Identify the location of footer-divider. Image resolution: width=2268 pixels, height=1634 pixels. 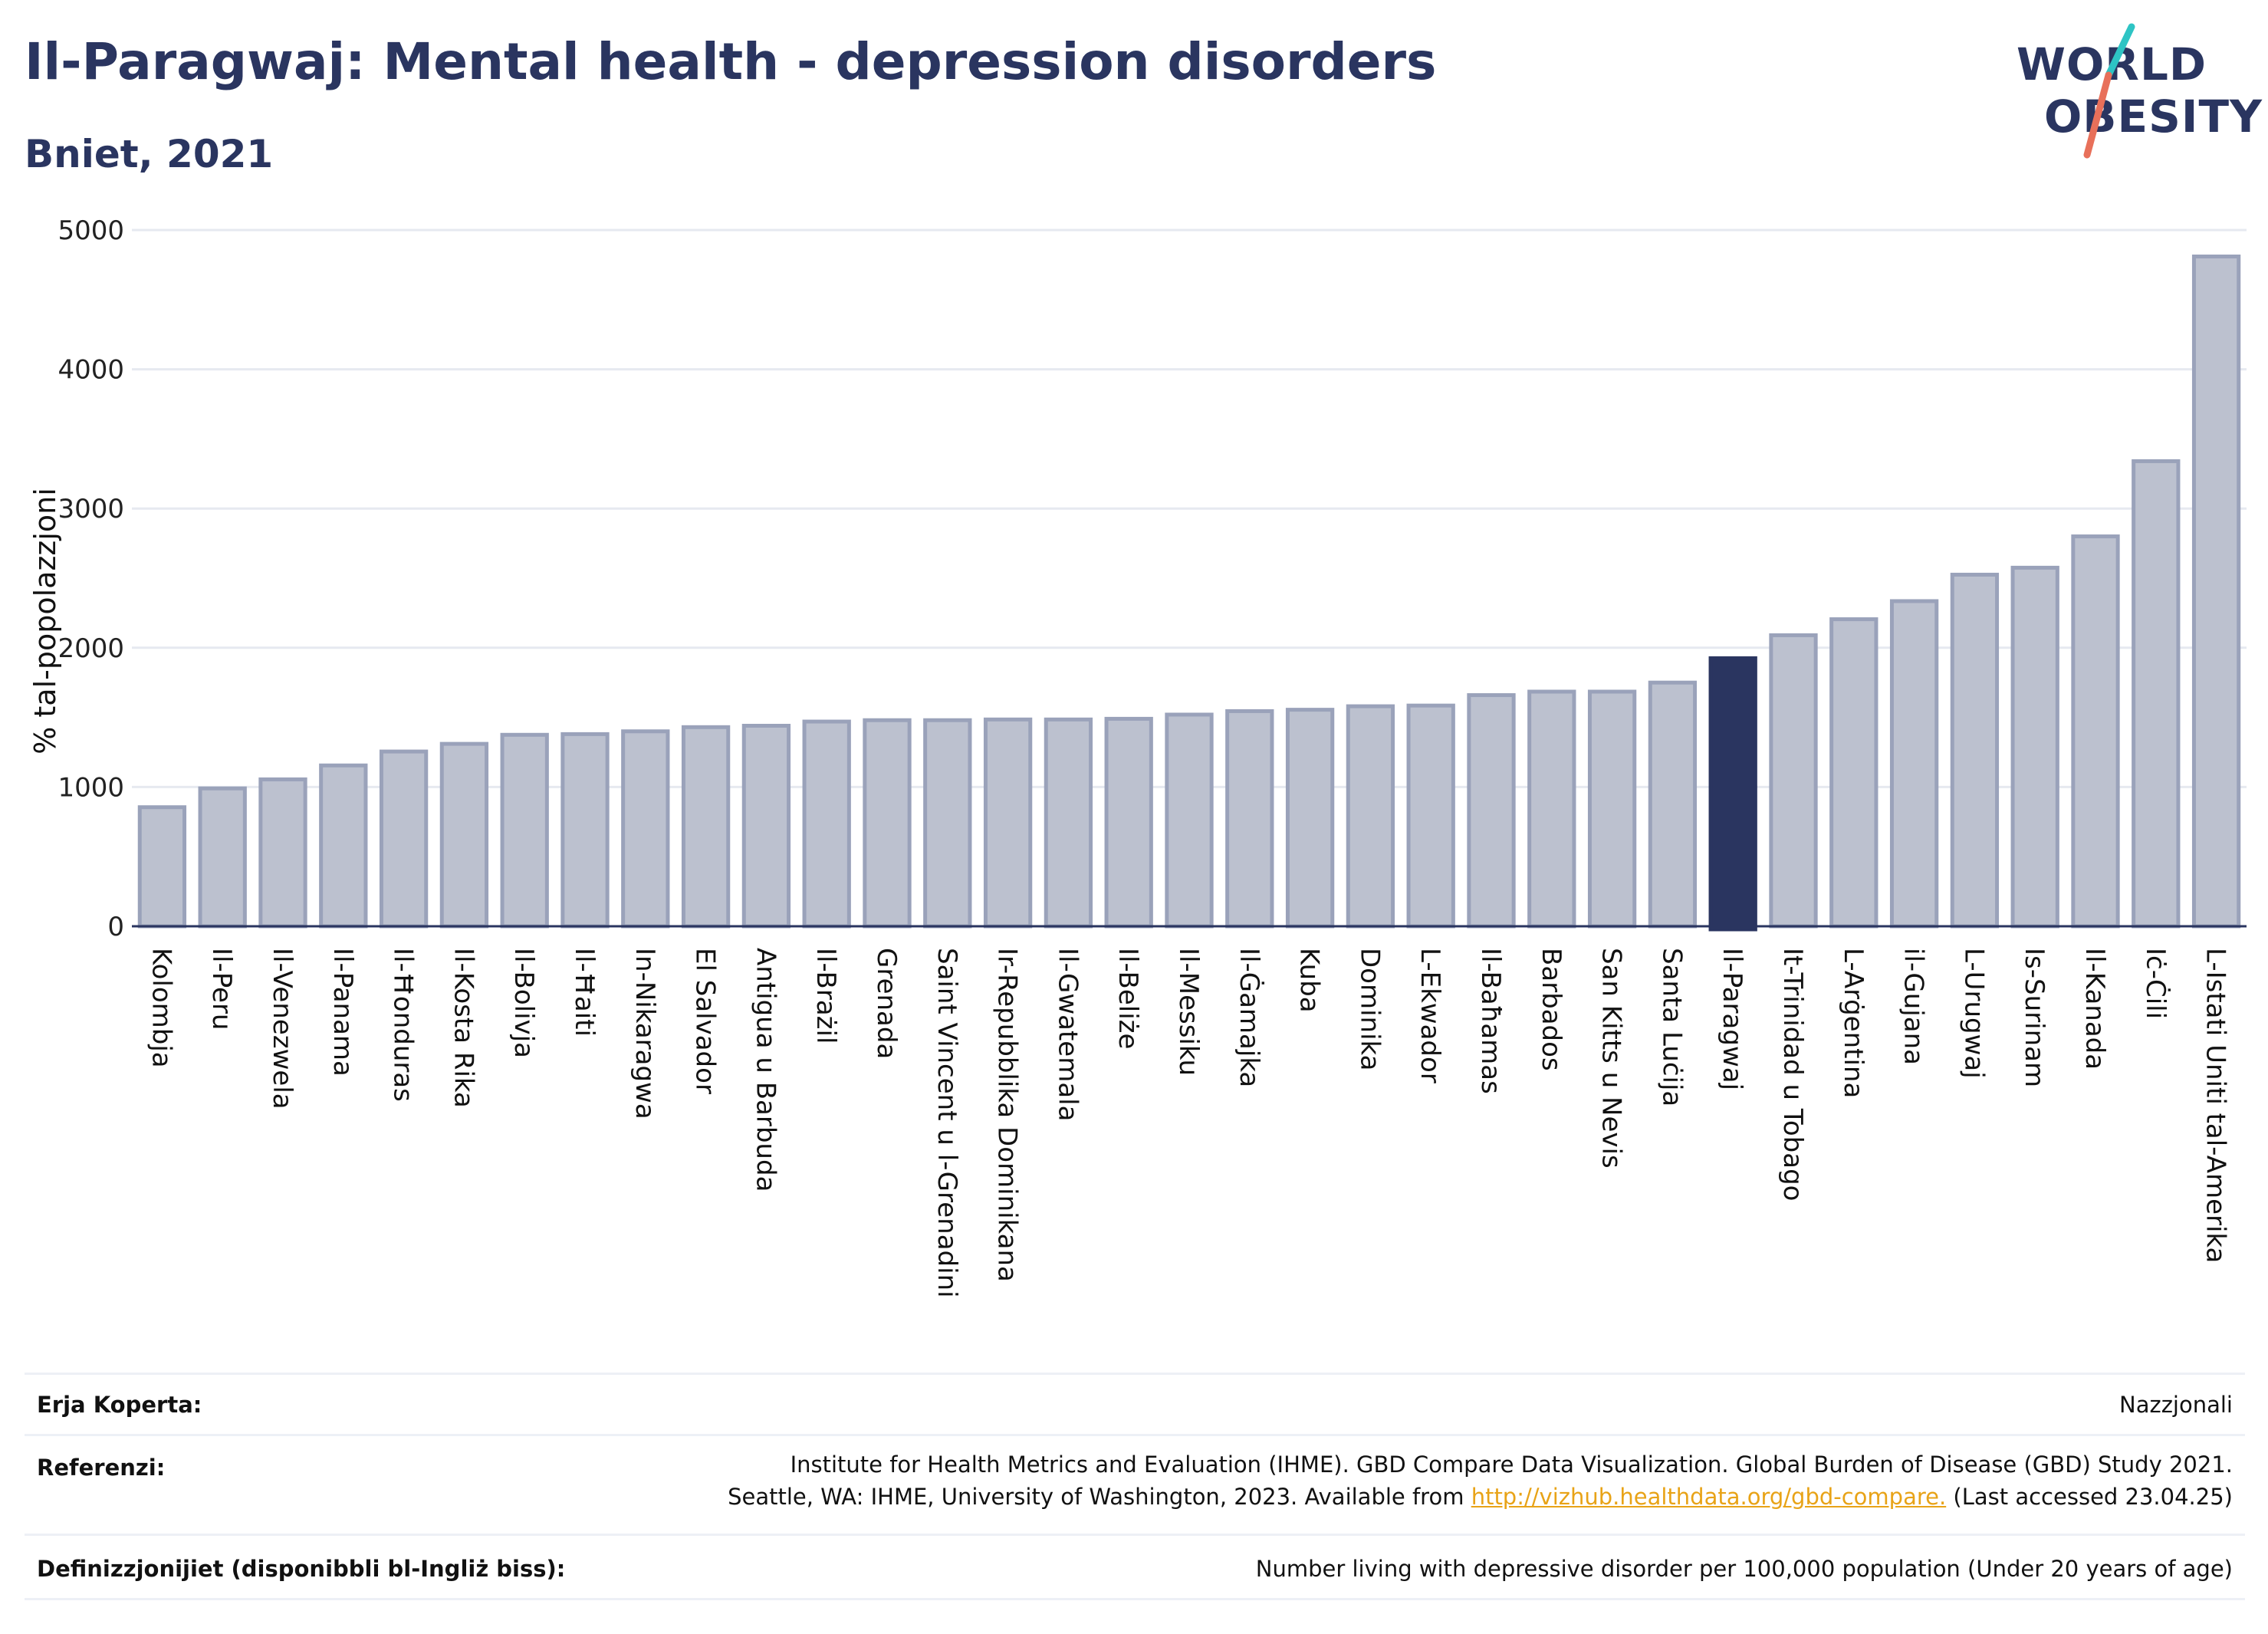
(1135, 1599).